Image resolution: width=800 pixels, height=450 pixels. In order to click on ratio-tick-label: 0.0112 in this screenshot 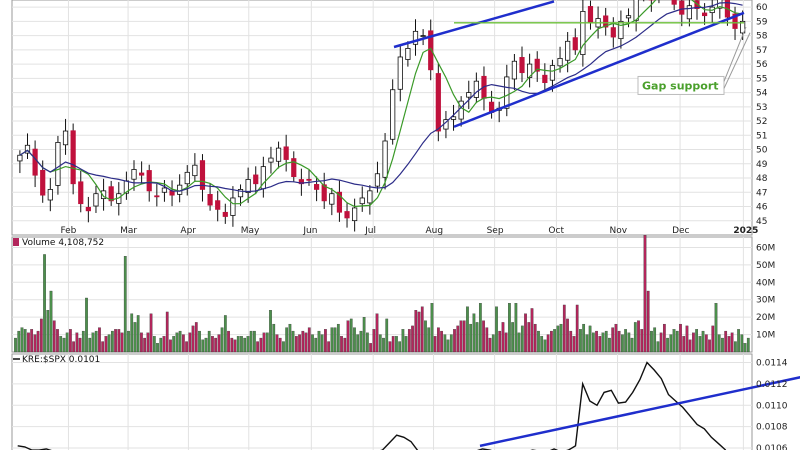, I will do `click(772, 385)`.